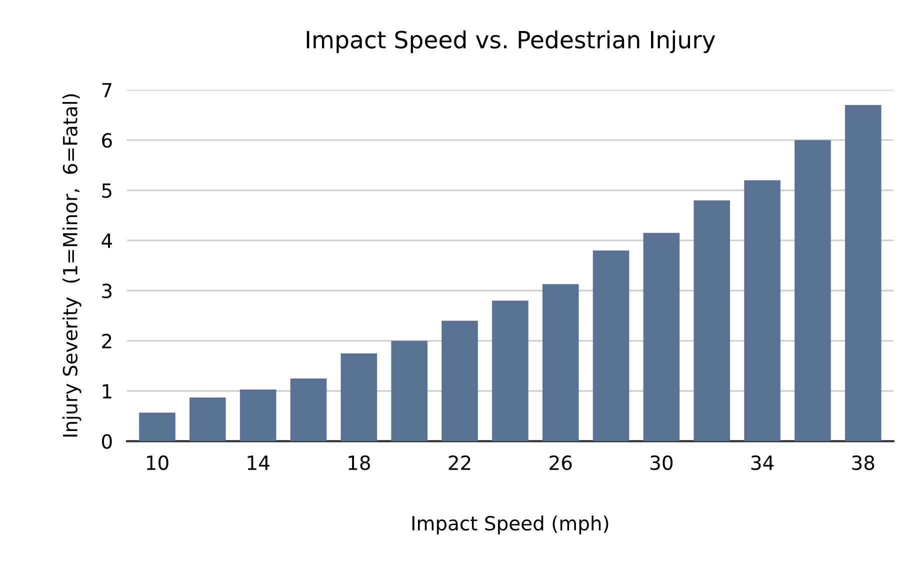 This screenshot has height=562, width=907. What do you see at coordinates (359, 462) in the screenshot?
I see `x-tick-label: 18` at bounding box center [359, 462].